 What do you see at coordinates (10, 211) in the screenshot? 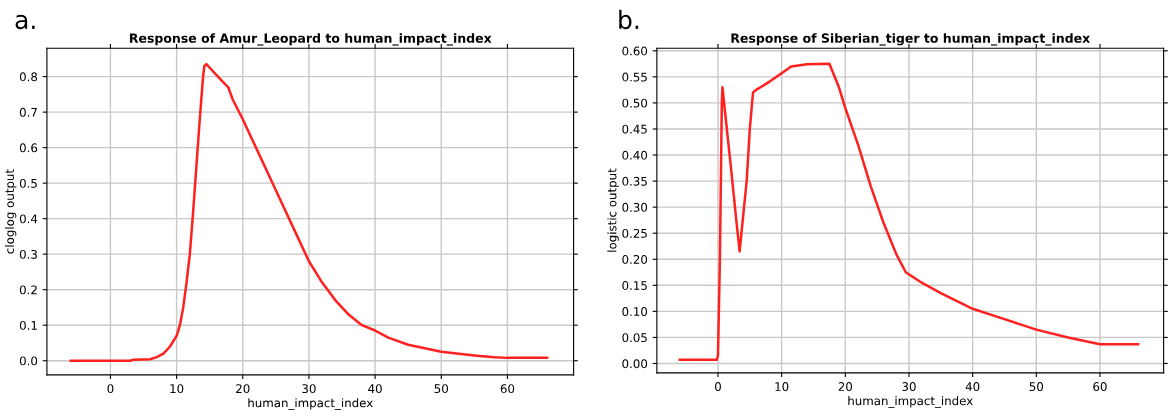
I see `y-axis-title: cloglog output` at bounding box center [10, 211].